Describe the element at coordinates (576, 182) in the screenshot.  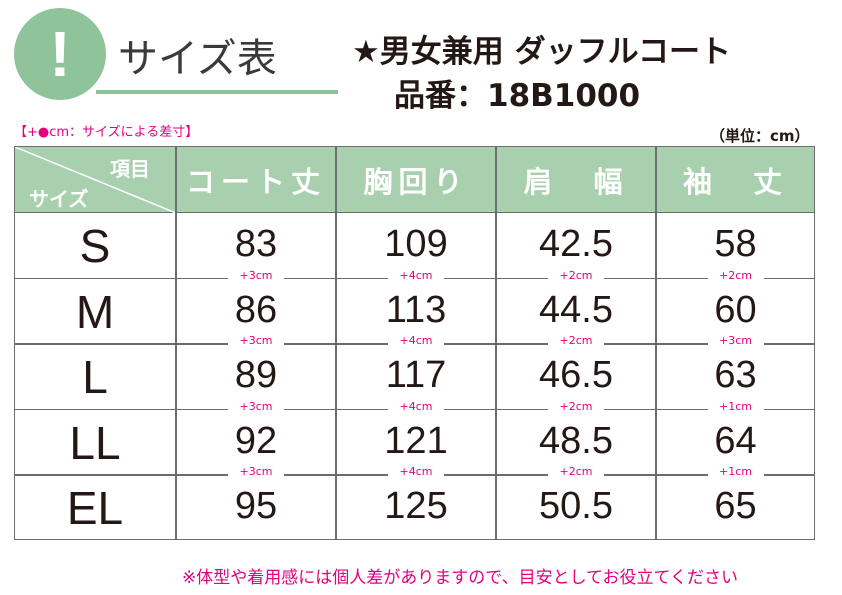
I see `column-header-shoulder: 肩 幅` at that location.